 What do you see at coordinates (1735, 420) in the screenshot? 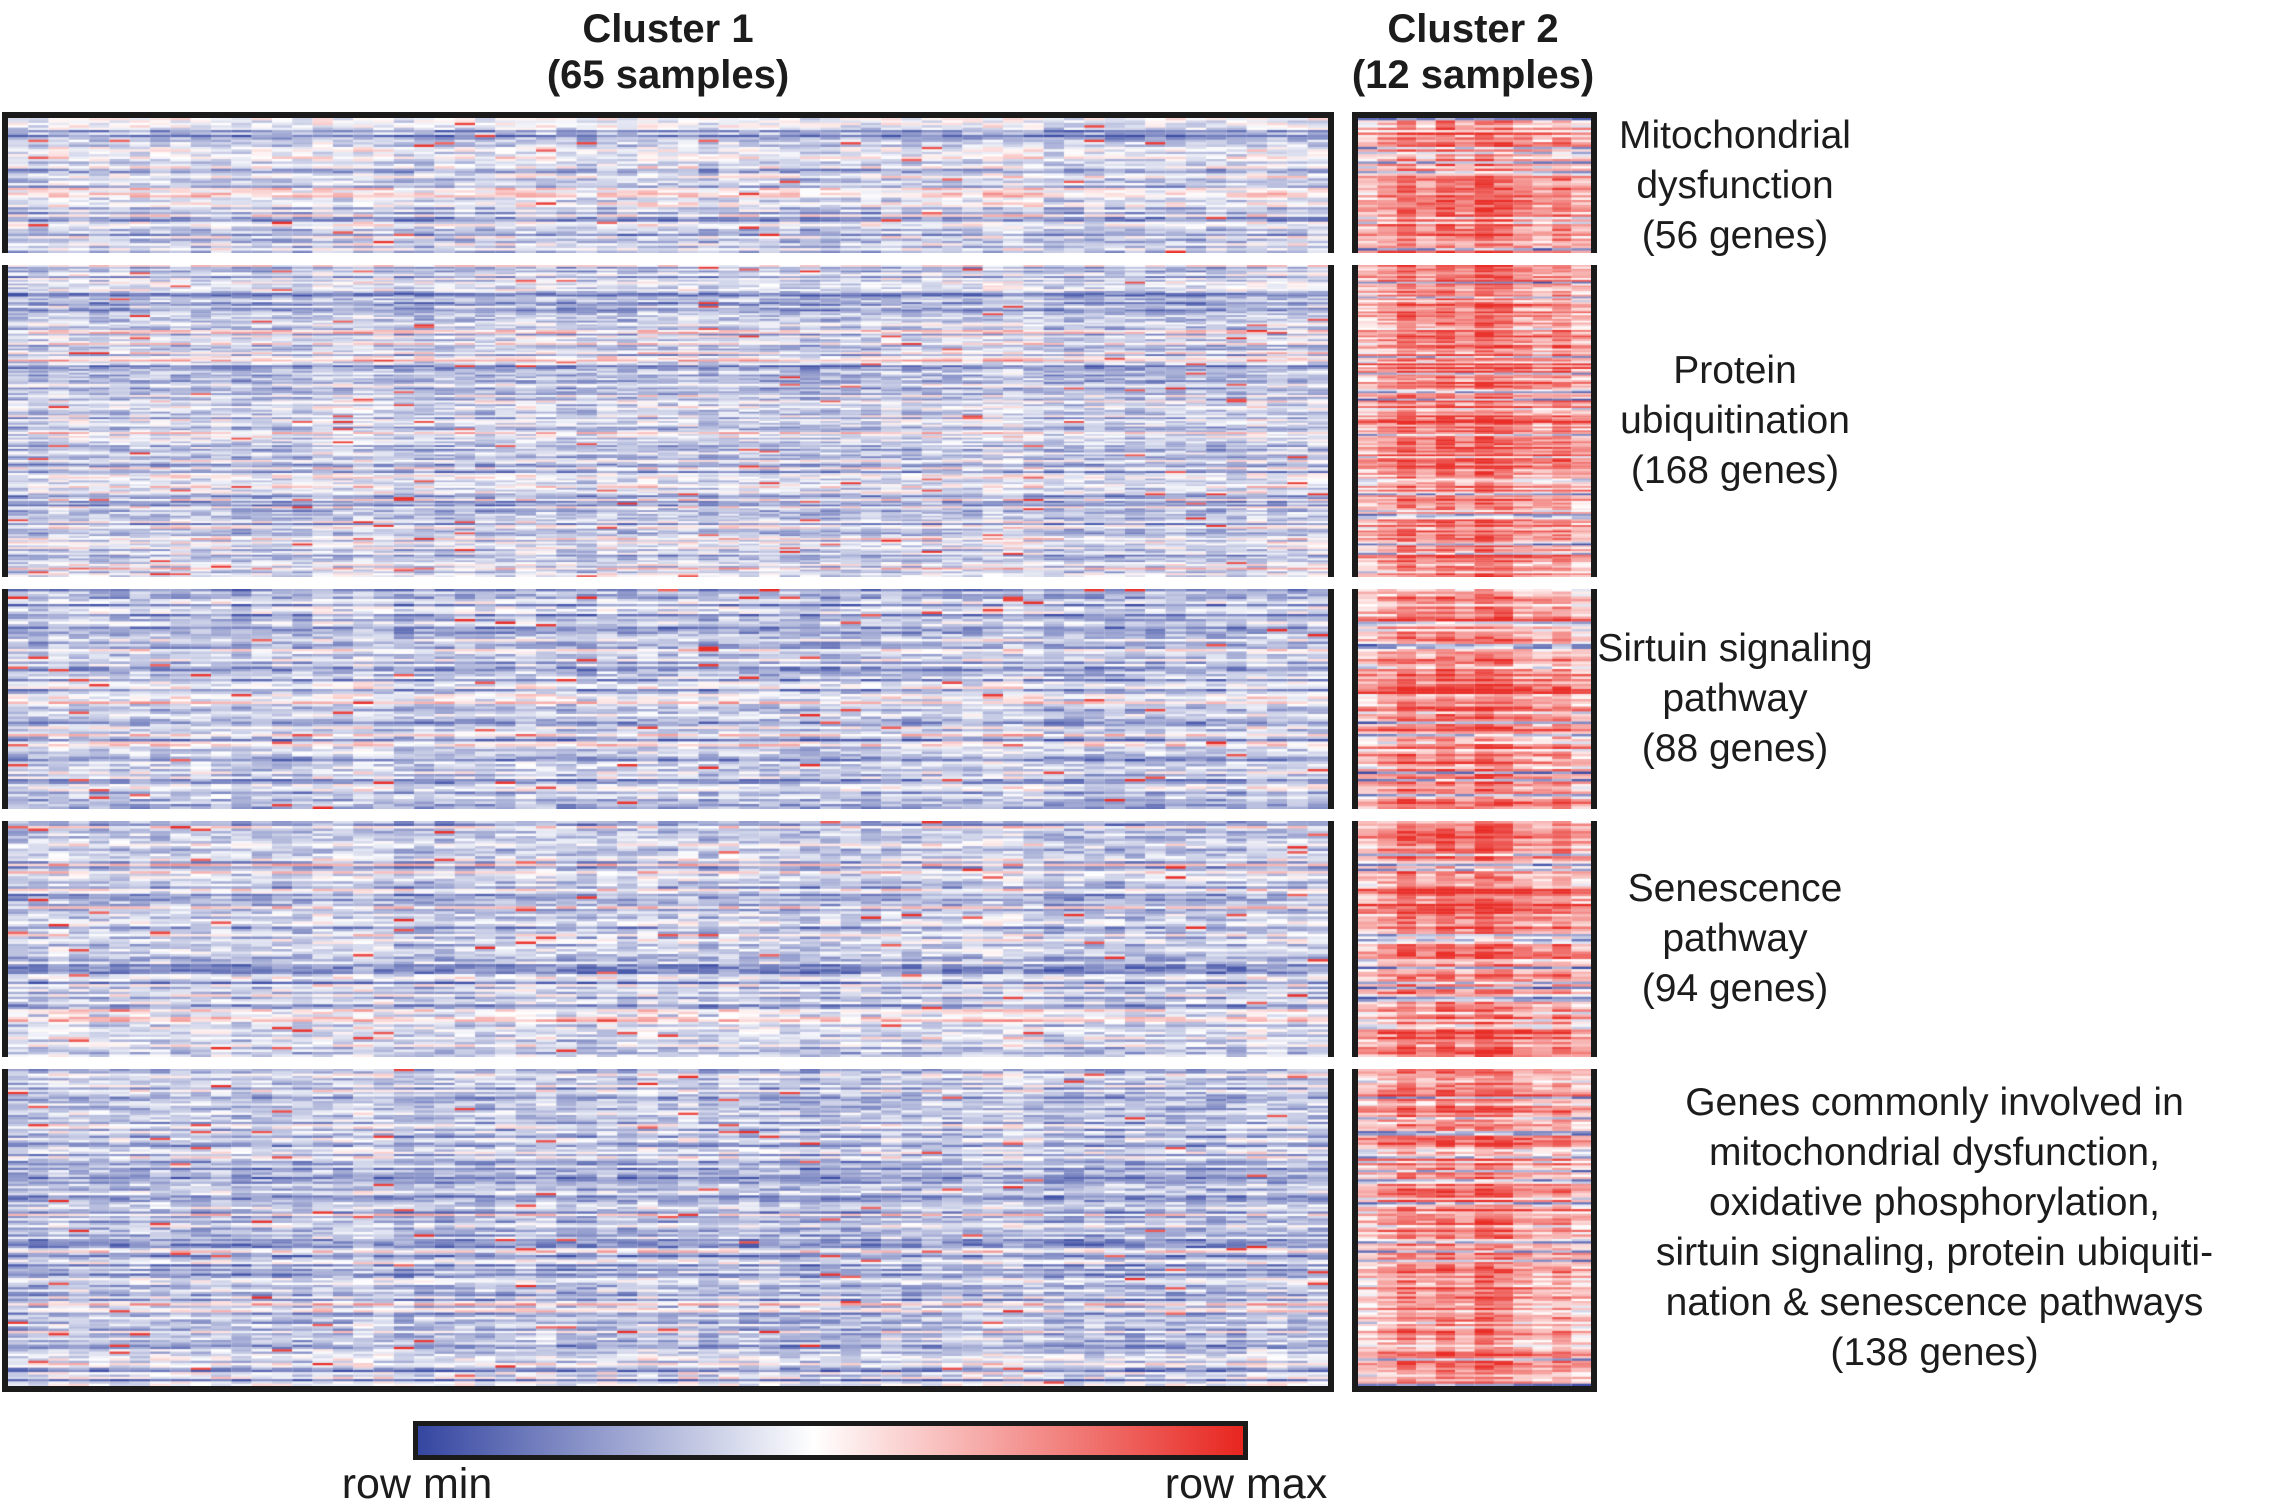
I see `row-group-label-2: Protein ubiquitination (168 genes)` at bounding box center [1735, 420].